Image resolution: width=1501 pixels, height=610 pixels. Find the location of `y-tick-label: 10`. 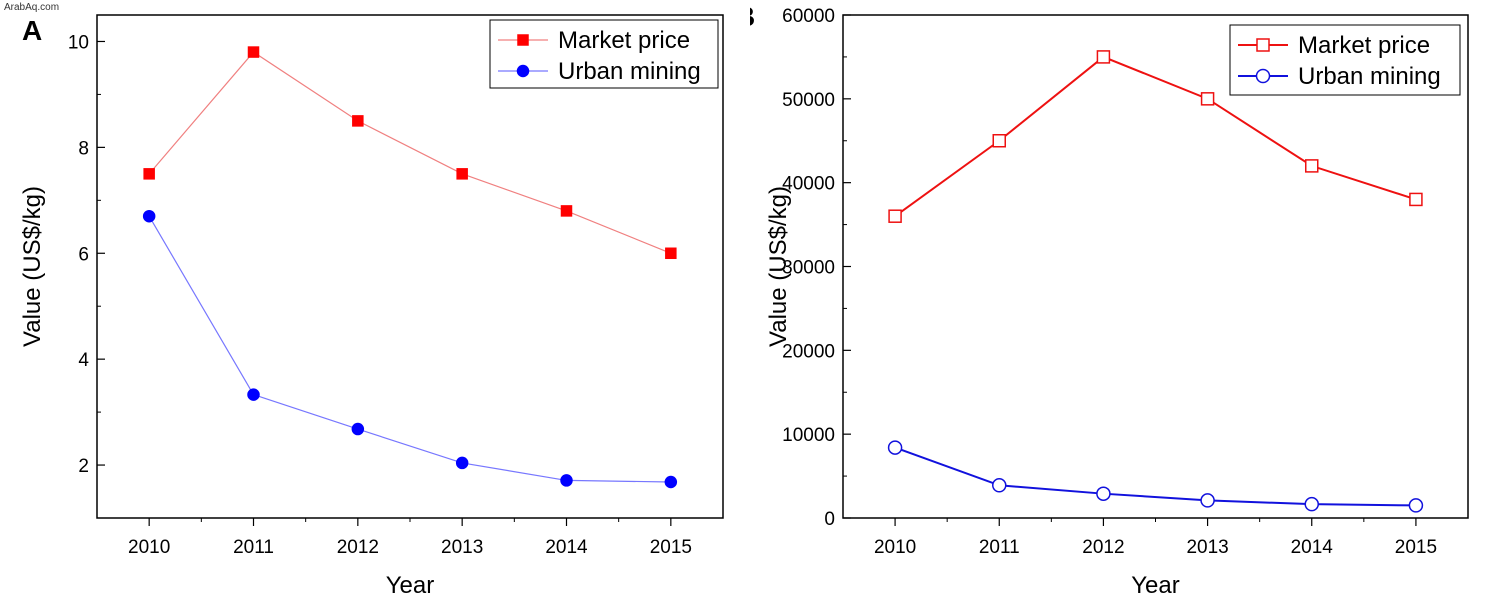

y-tick-label: 10 is located at coordinates (78, 42).